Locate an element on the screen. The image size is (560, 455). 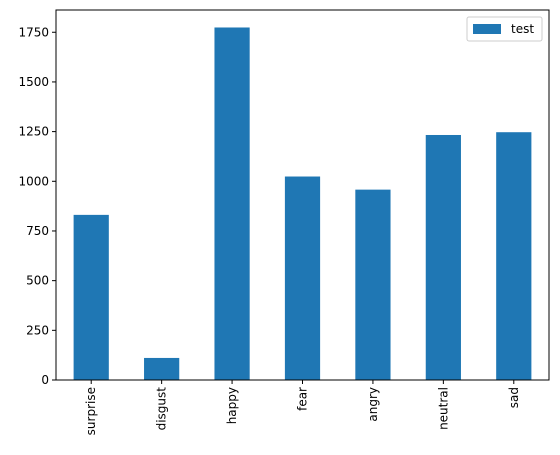
x-tick-label: fear is located at coordinates (303, 399).